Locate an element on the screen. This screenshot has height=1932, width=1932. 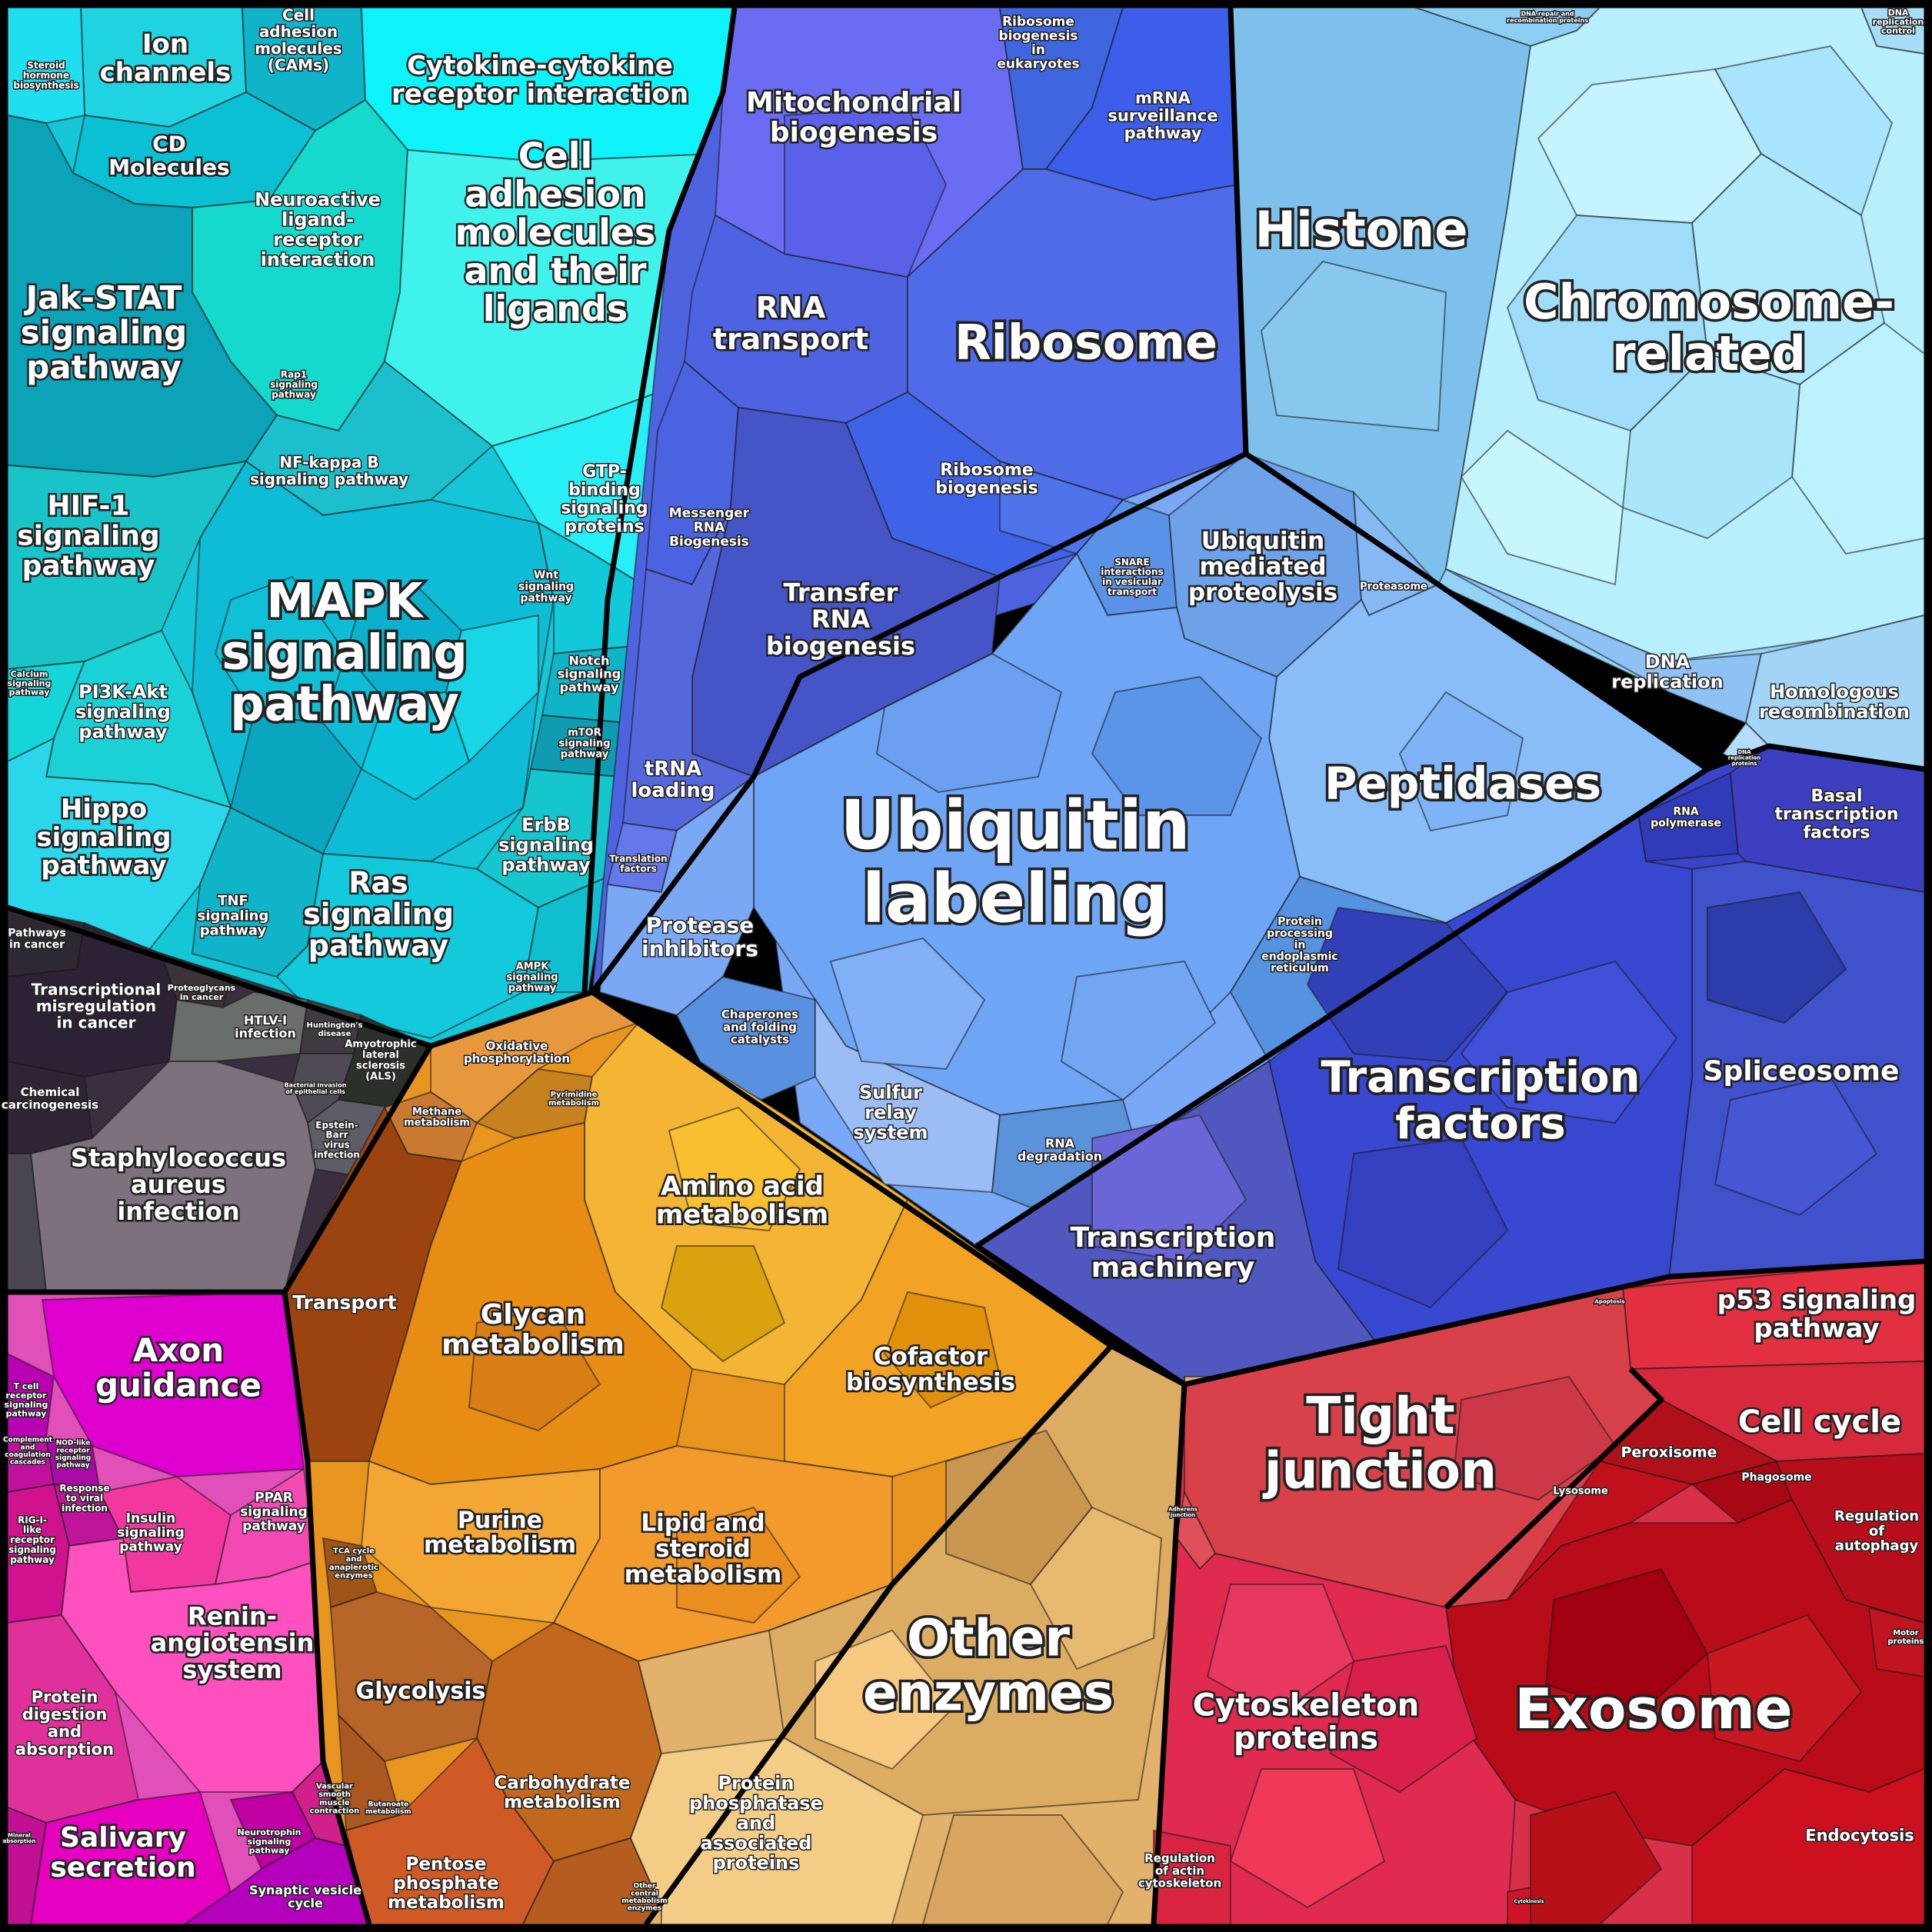
label-steroid-hormone: Steroid hormone biosynthesis is located at coordinates (45, 75).